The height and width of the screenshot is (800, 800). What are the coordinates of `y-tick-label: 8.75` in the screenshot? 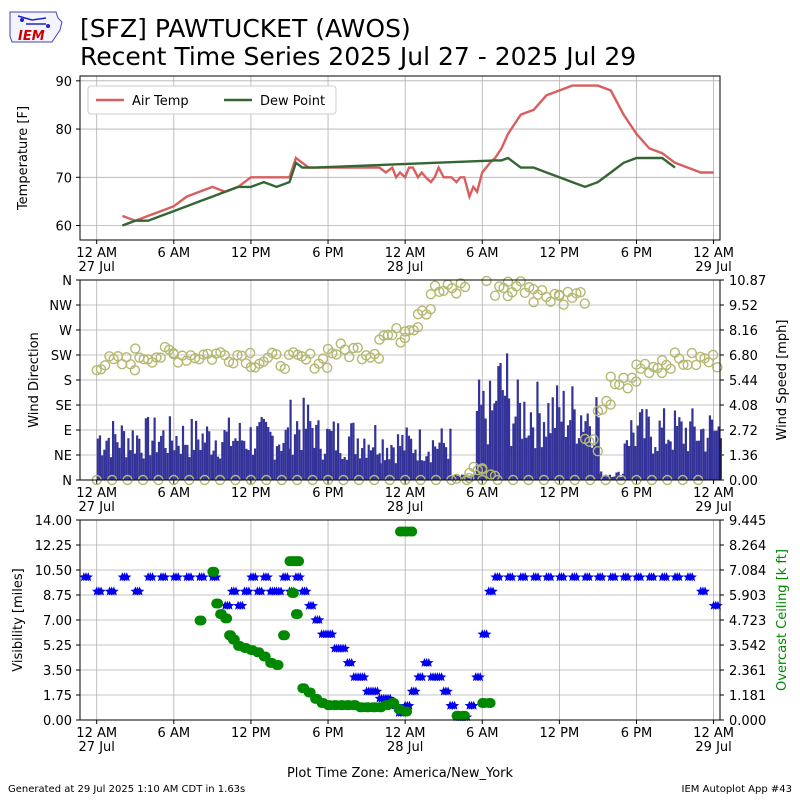 It's located at (57, 596).